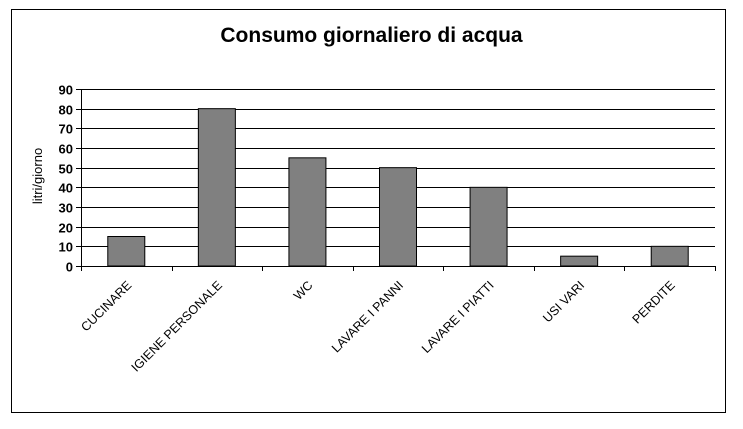 The height and width of the screenshot is (429, 743). Describe the element at coordinates (367, 316) in the screenshot. I see `x-tick-label: LAVARE I PANNI` at that location.